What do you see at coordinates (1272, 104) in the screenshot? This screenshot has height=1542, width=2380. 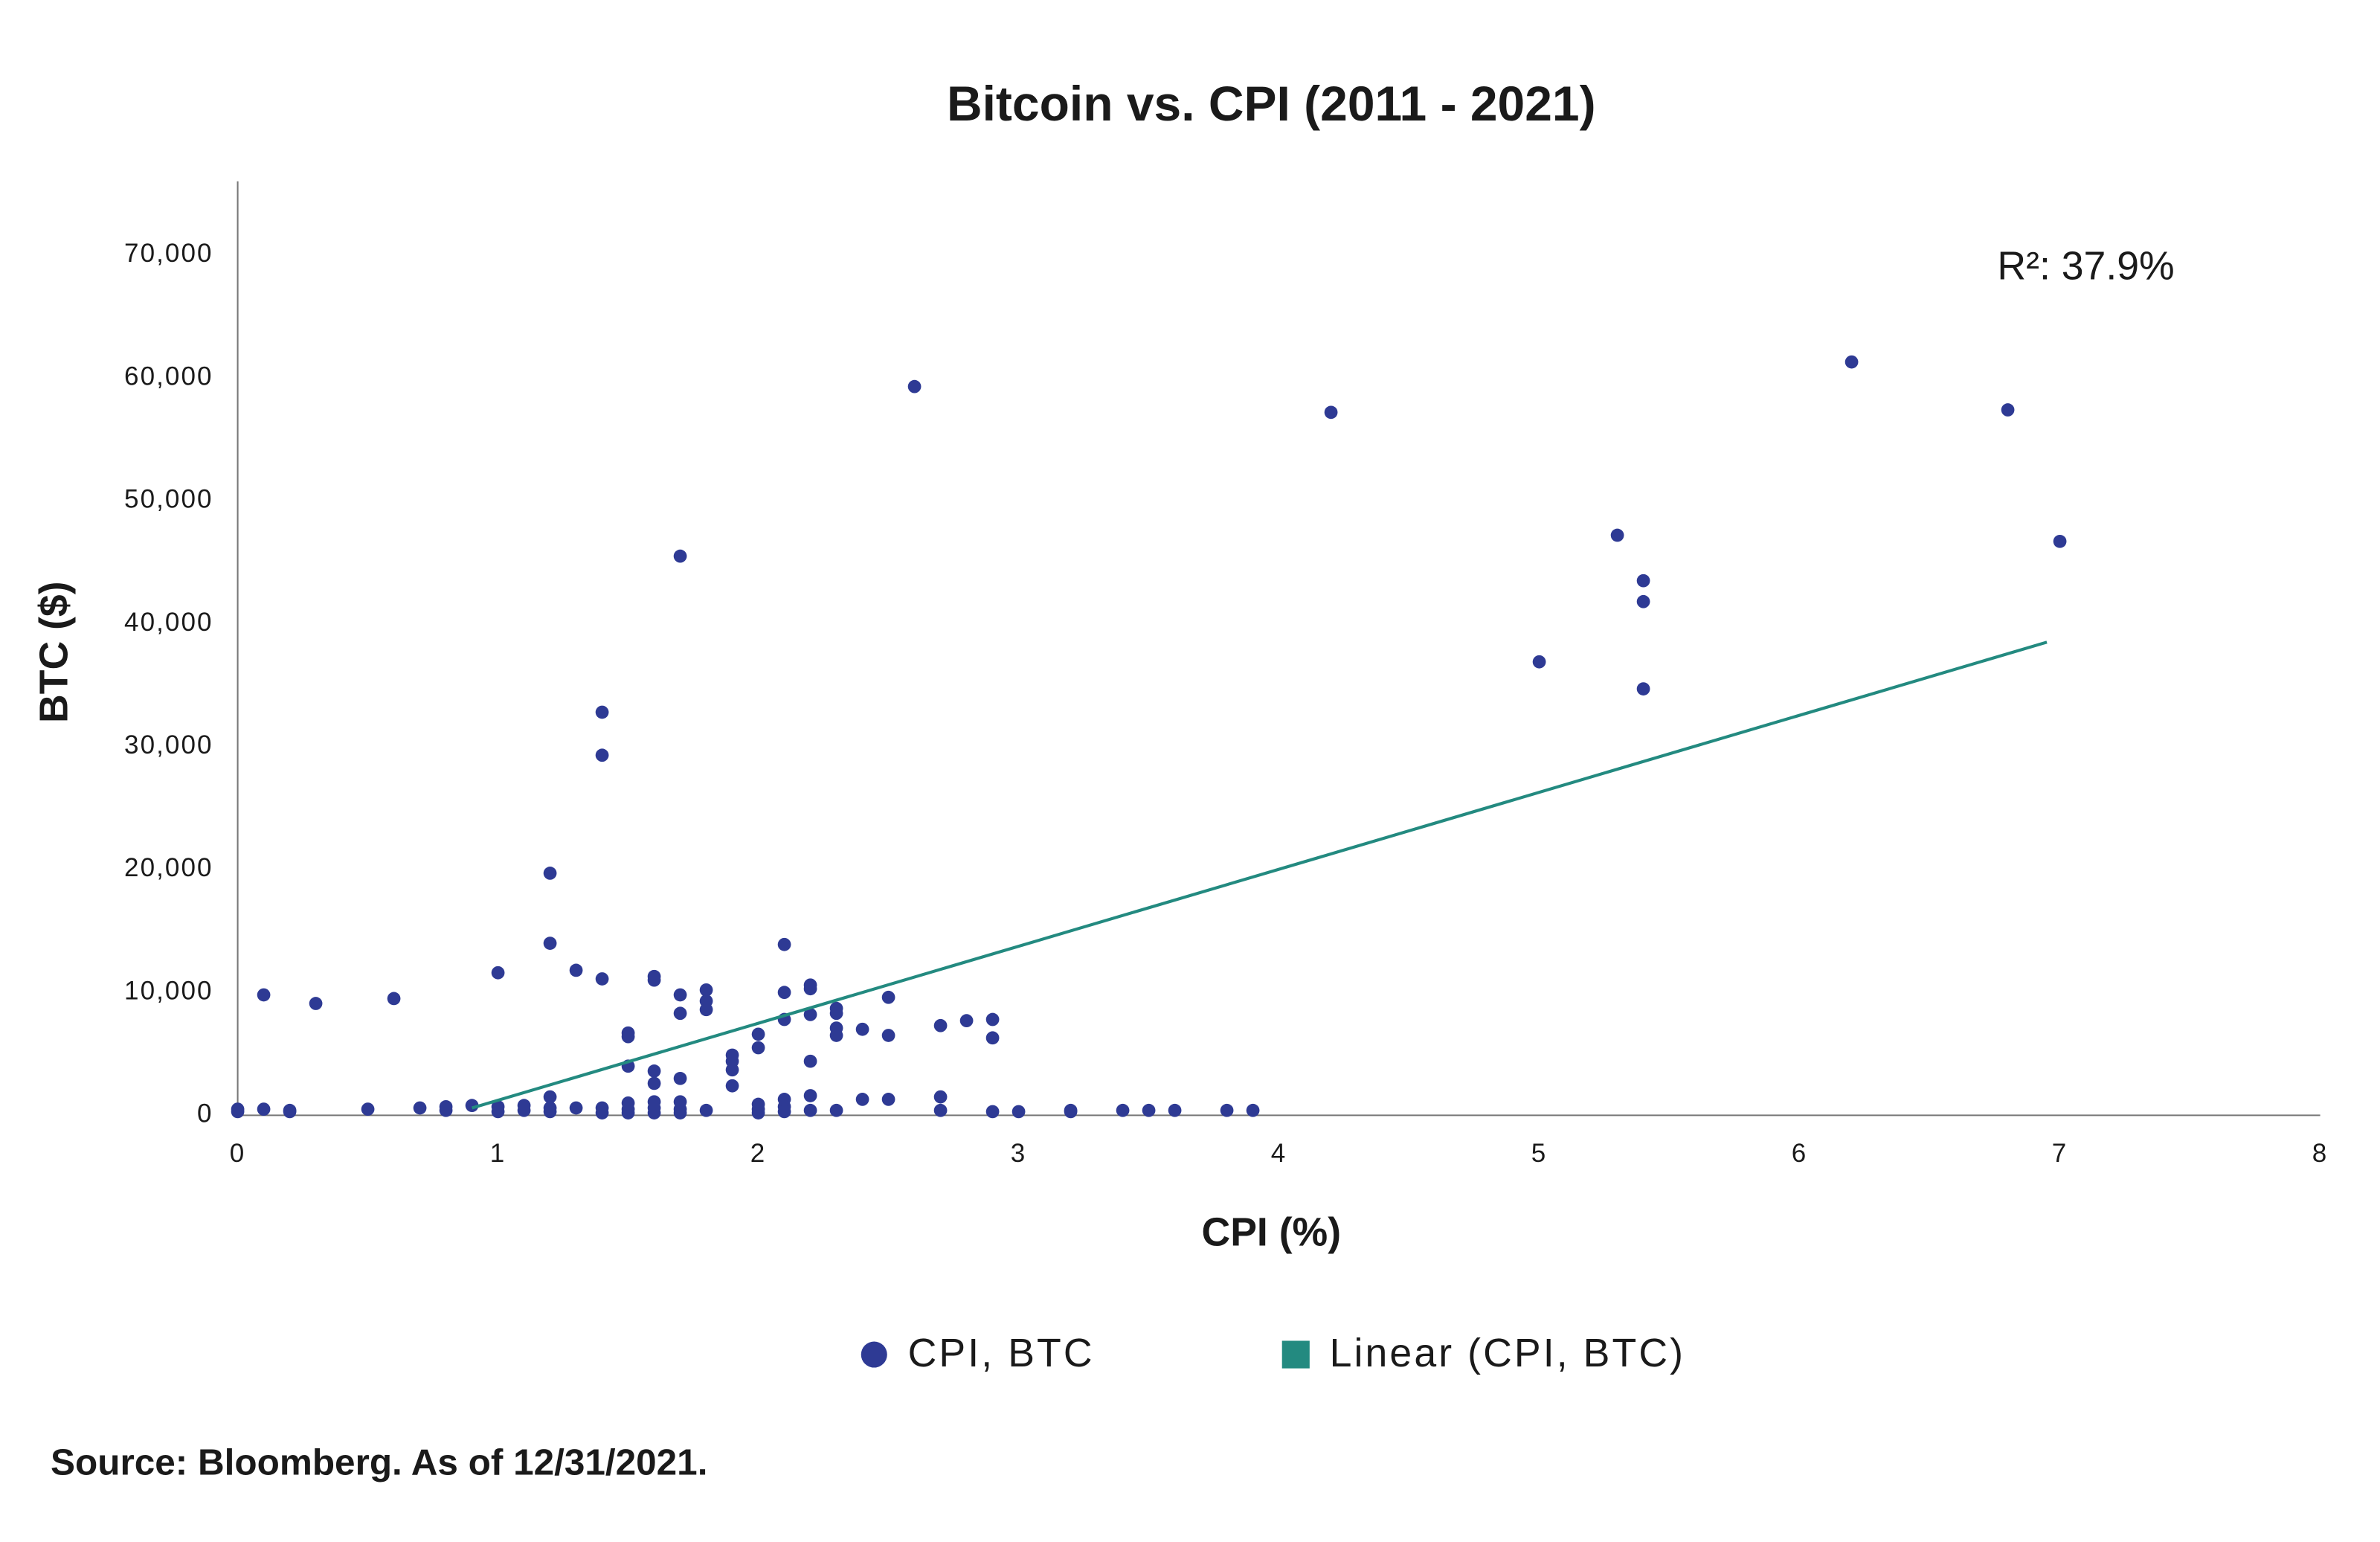 I see `chart-title: Bitcoin vs. CPI (2011 - 2021)` at bounding box center [1272, 104].